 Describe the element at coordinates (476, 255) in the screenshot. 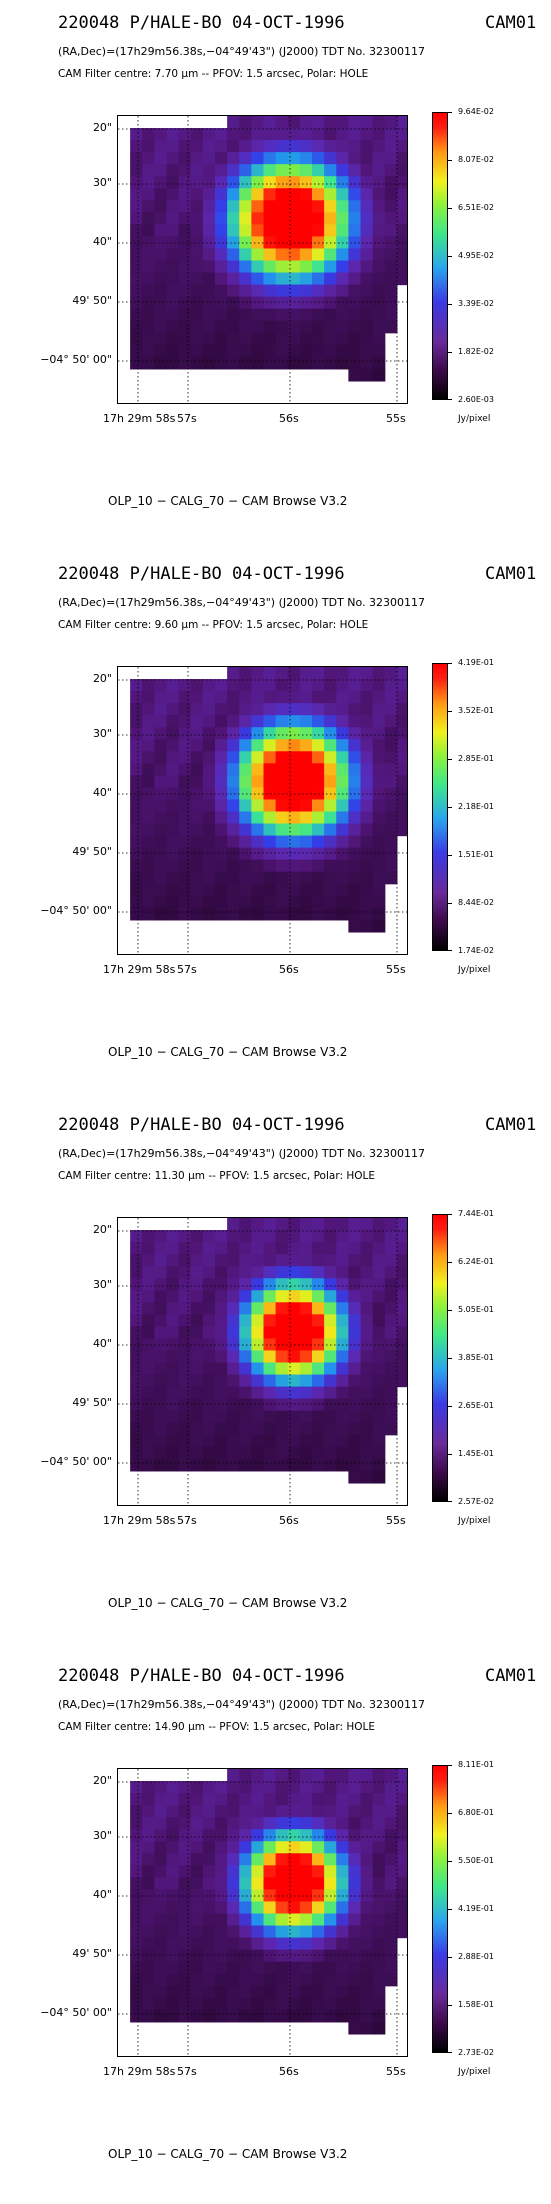

I see `colorbar-tick-label: 4.95E-02` at that location.